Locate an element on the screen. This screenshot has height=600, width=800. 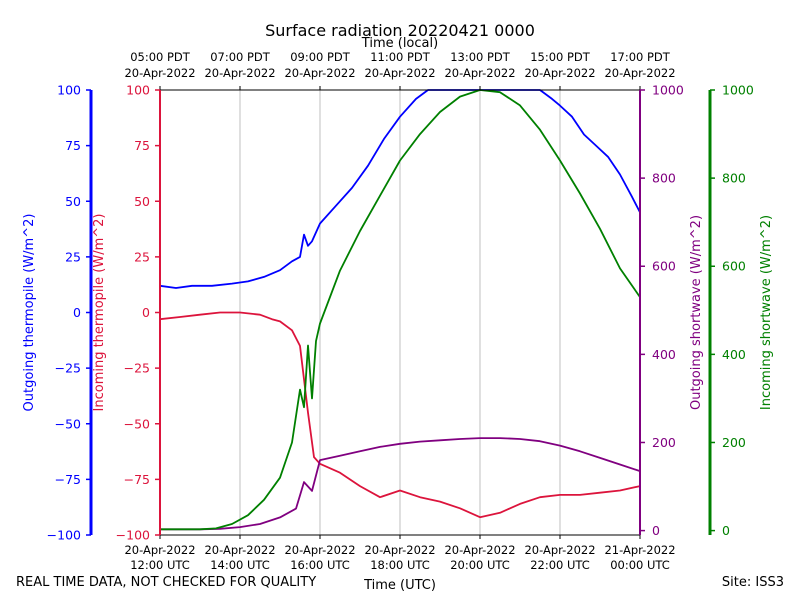
incoming-thermopile-tick-label: 75 is located at coordinates (142, 145).